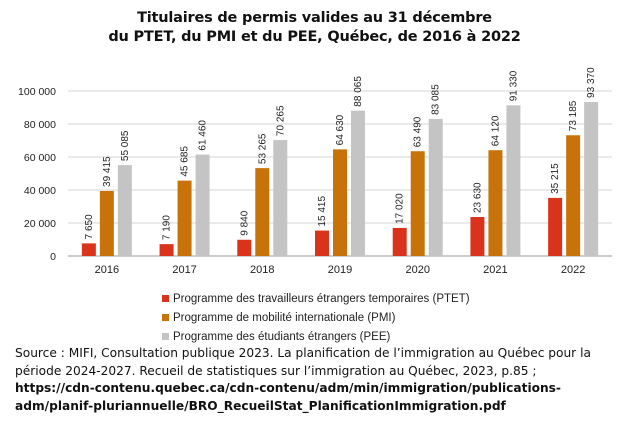 The width and height of the screenshot is (629, 430). Describe the element at coordinates (436, 99) in the screenshot. I see `data-label: 83 085` at that location.